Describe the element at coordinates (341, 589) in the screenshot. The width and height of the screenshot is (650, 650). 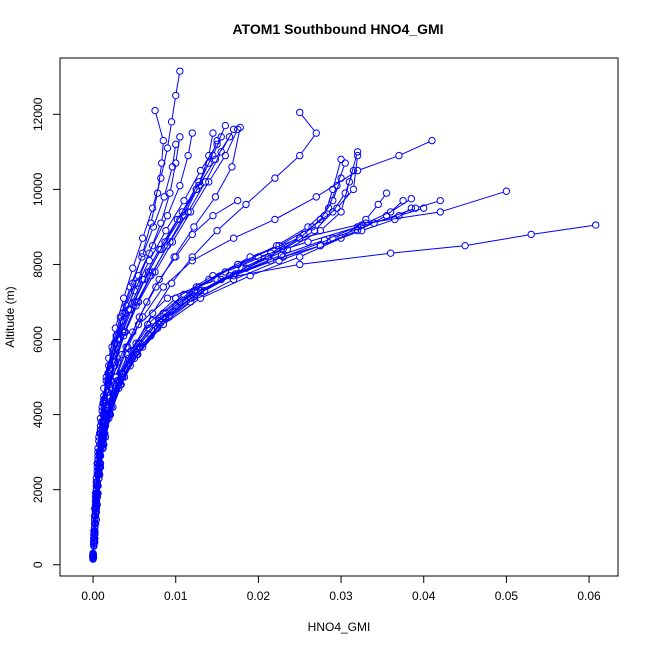
I see `x-axis: 0.00 0.01 0.02 0.03 0.04 0.05 0.06` at that location.